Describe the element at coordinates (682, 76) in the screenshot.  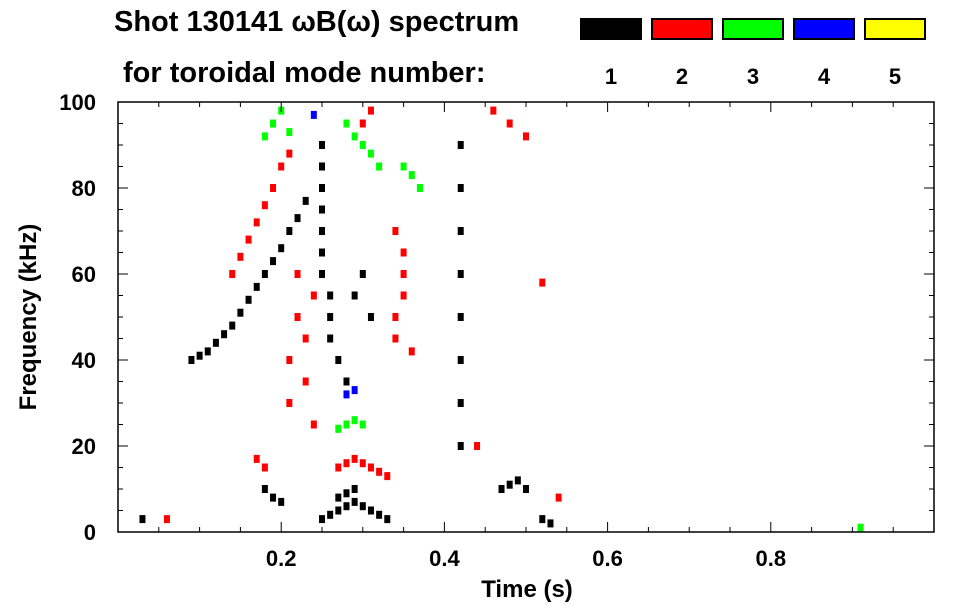
I see `legend-label-mode-2: 2` at that location.